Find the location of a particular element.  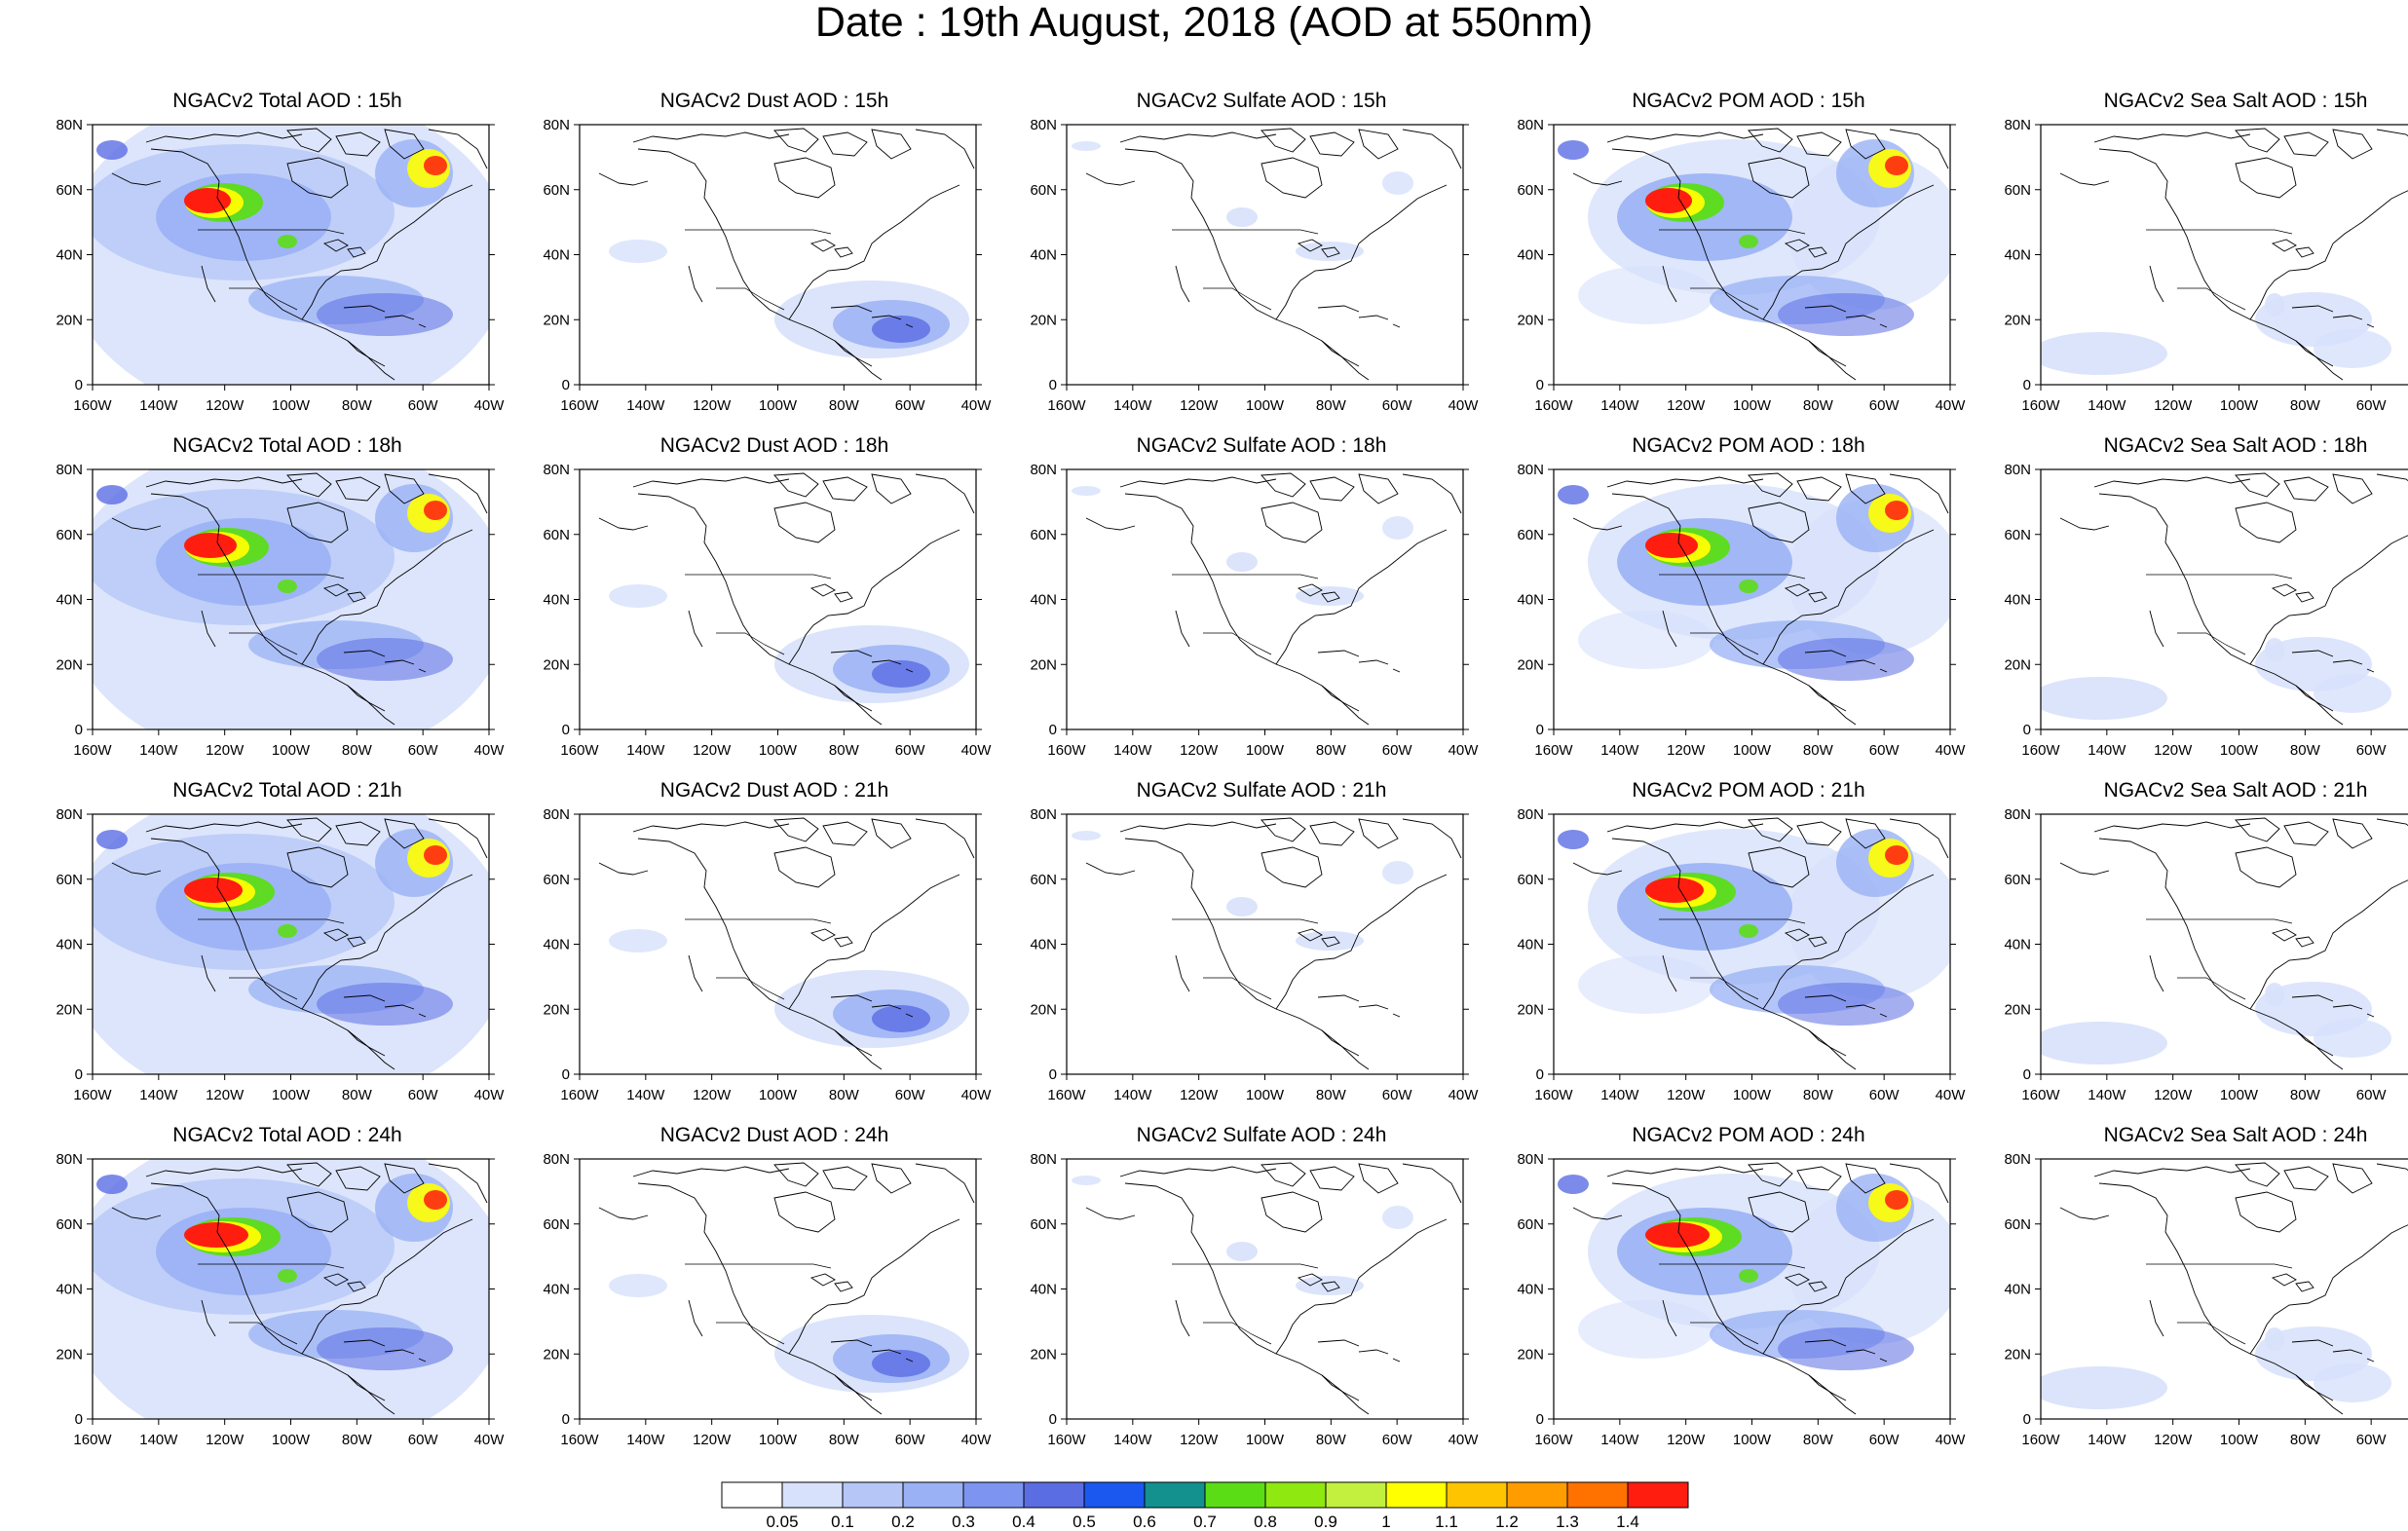

panel-title: NGACv2 Sea Salt AOD : 18h is located at coordinates (2235, 445).